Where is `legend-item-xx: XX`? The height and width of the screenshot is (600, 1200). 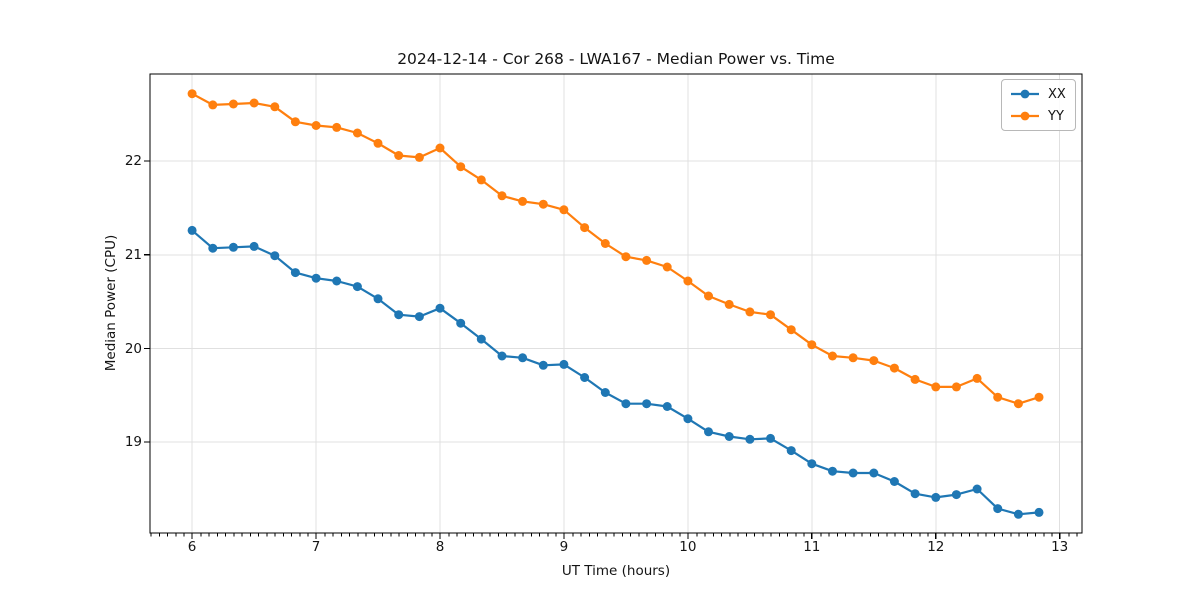
legend-item-xx: XX is located at coordinates (1038, 94).